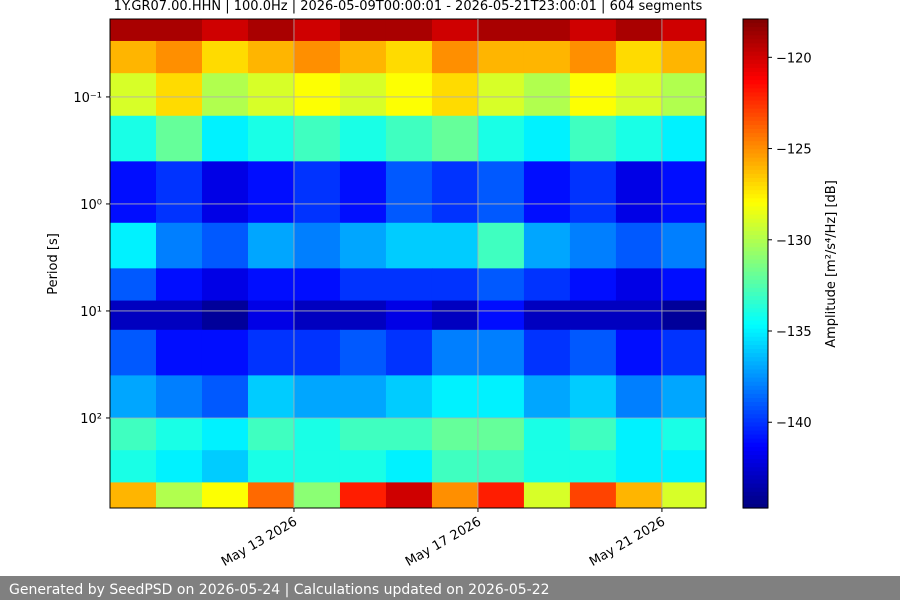  Describe the element at coordinates (91, 419) in the screenshot. I see `y-tick-label: 10²` at that location.